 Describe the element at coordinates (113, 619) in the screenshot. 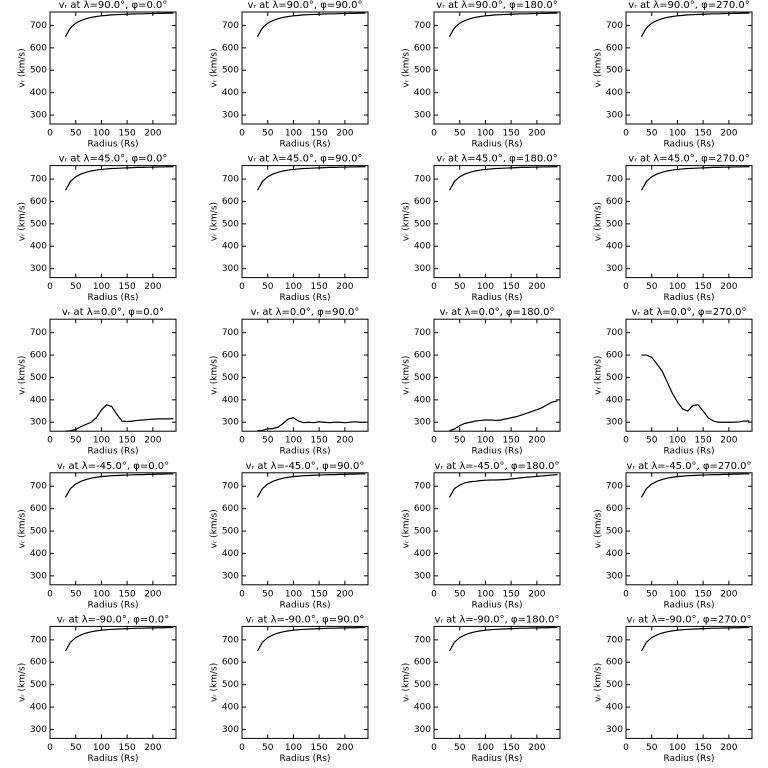

I see `chart-title: vᵣ at λ=-90.0°, φ=0.0°` at that location.